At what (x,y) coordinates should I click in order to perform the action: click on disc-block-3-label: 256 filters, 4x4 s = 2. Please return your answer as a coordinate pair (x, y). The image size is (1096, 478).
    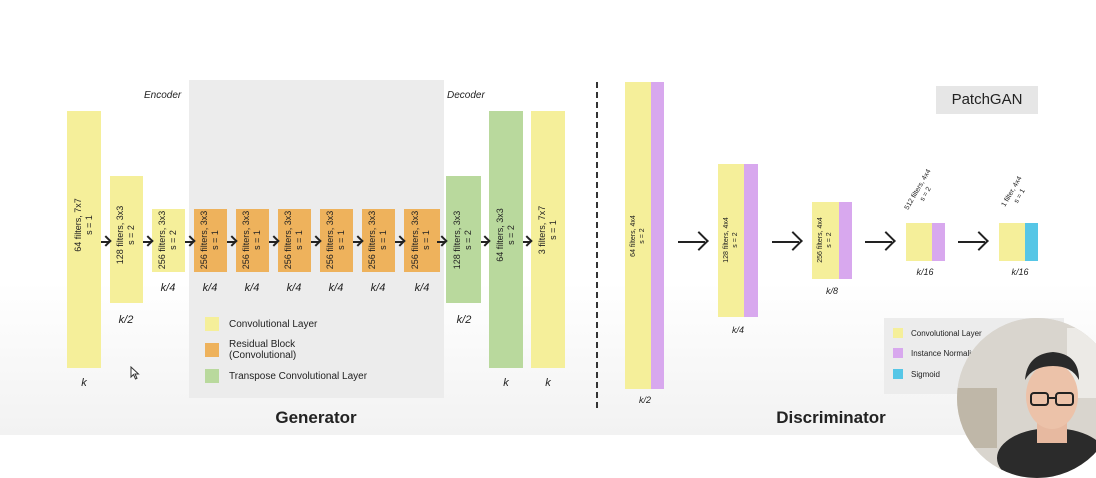
    Looking at the image, I should click on (825, 240).